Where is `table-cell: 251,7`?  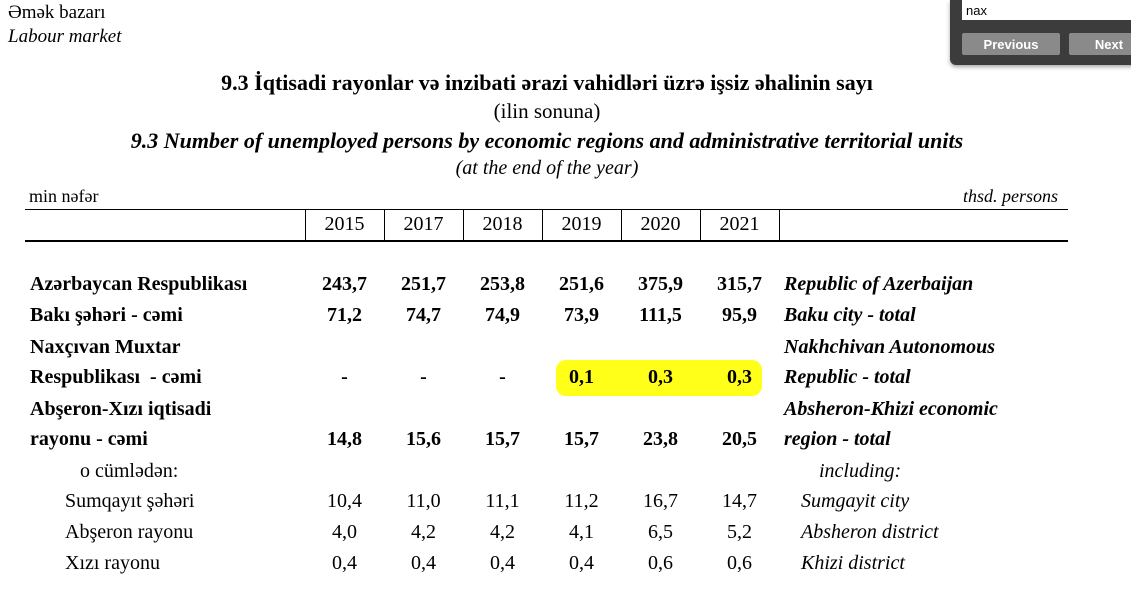
table-cell: 251,7 is located at coordinates (423, 284).